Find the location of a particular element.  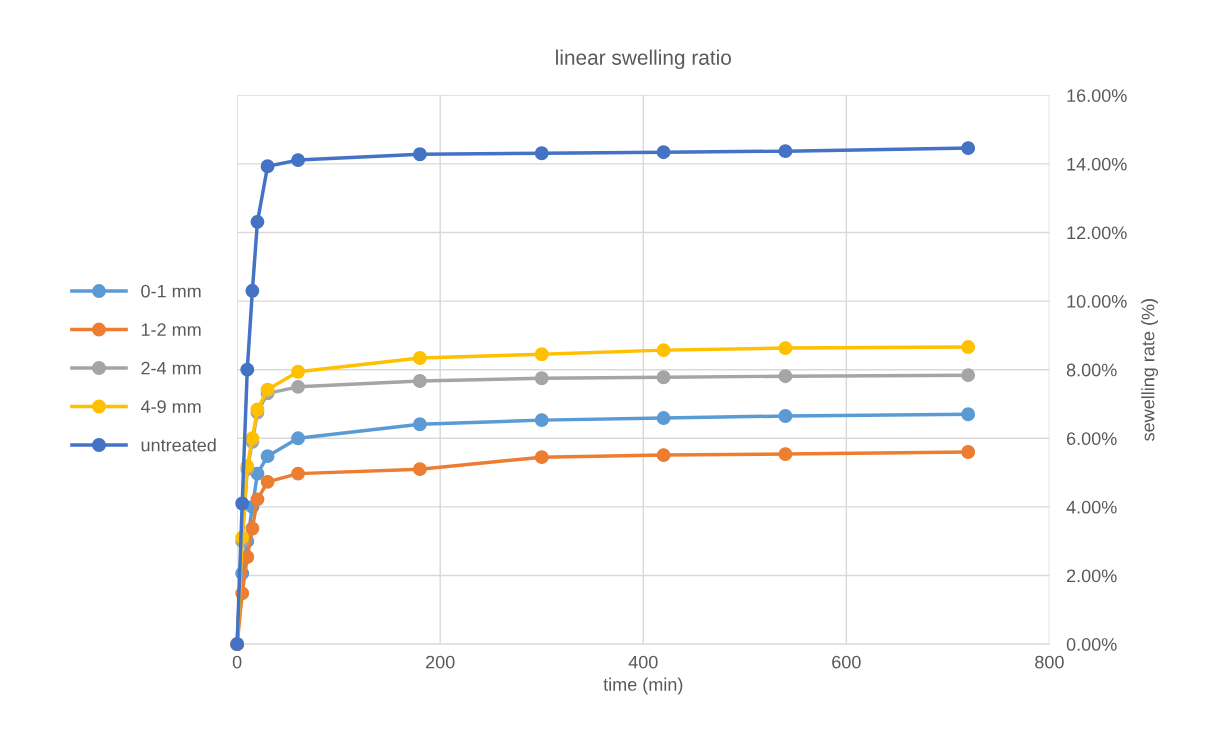

y2-tick-label: 8.00% is located at coordinates (1091, 370).